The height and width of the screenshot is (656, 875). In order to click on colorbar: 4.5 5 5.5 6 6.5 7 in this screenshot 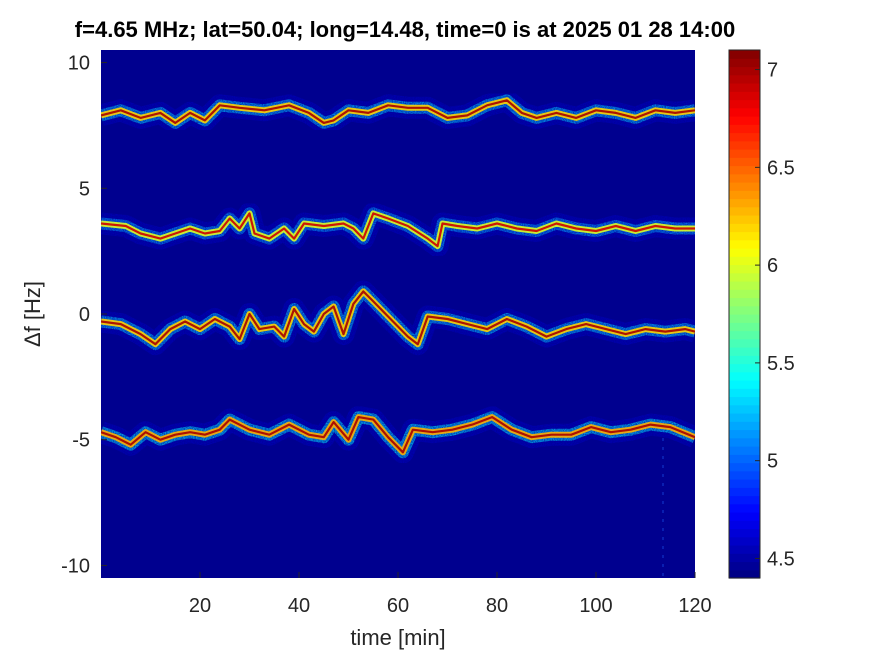, I will do `click(761, 314)`.